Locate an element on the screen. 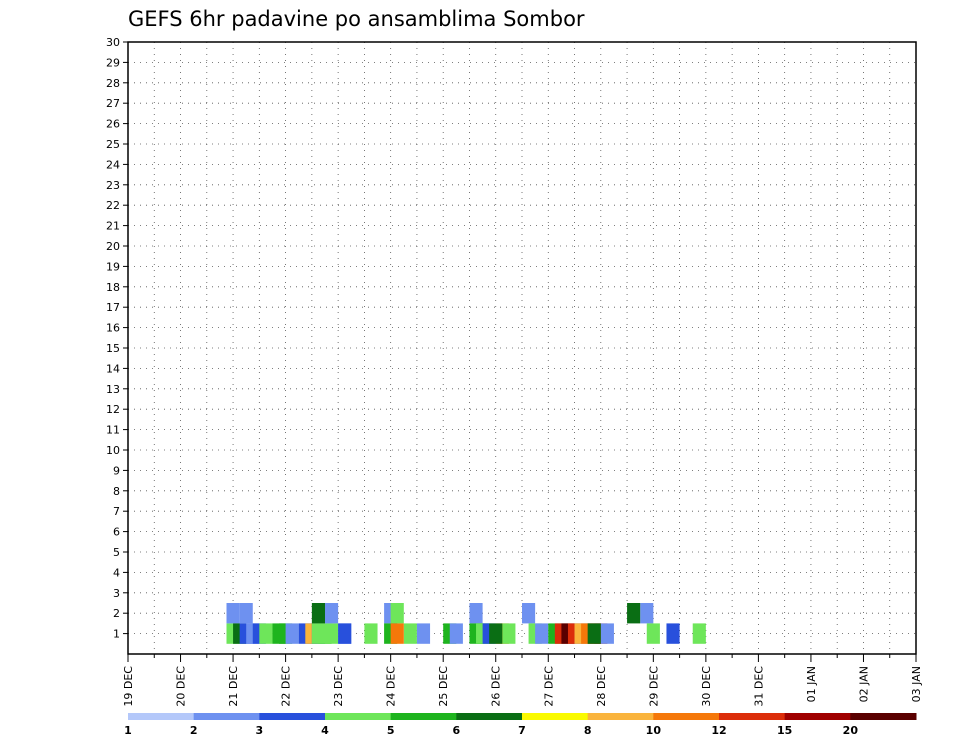 Image resolution: width=960 pixels, height=742 pixels. legend-label: 7 is located at coordinates (522, 730).